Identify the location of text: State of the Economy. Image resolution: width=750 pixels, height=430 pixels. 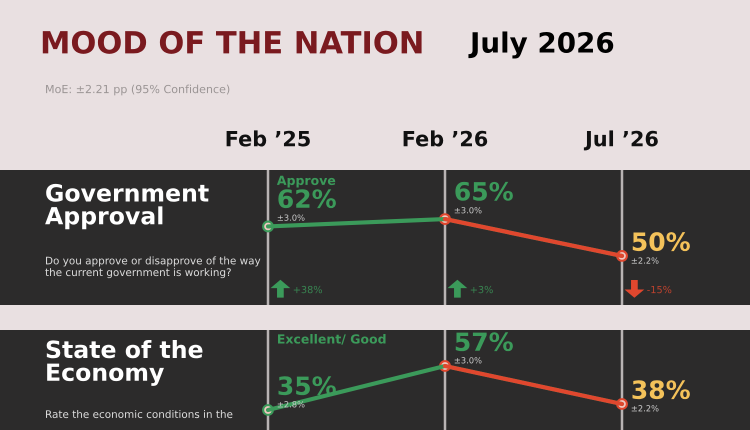
(124, 363).